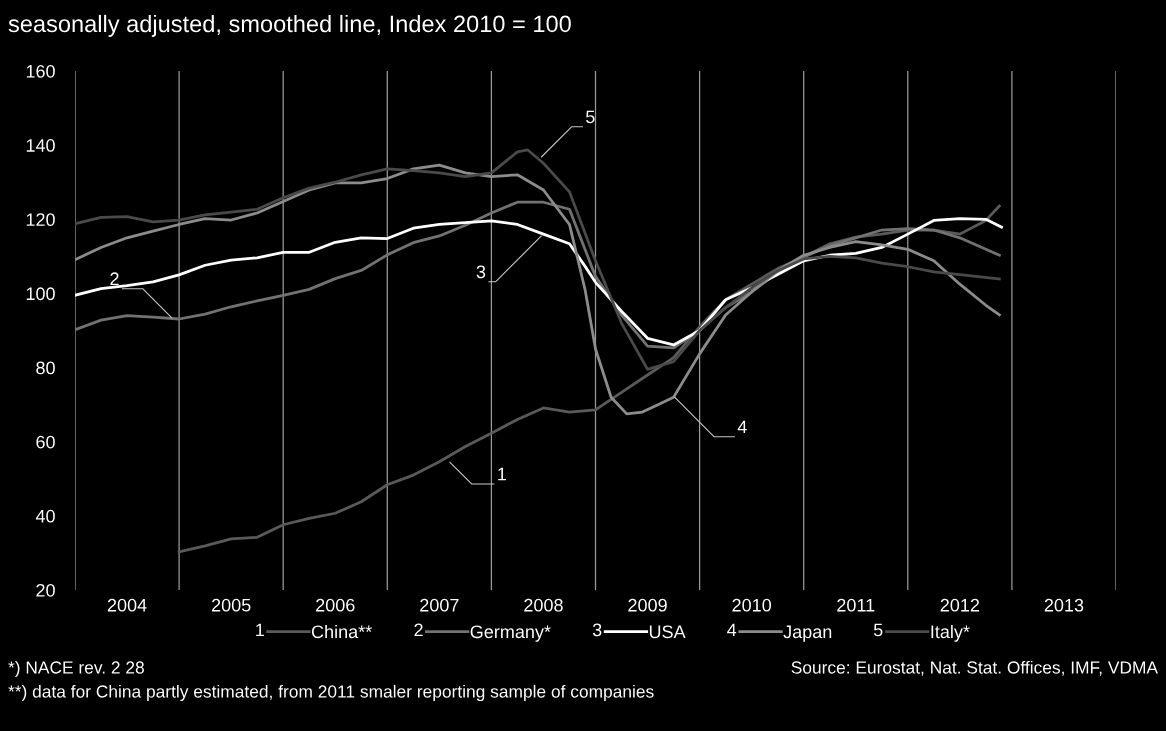 Image resolution: width=1166 pixels, height=731 pixels. Describe the element at coordinates (974, 668) in the screenshot. I see `source-note: Source: Eurostat, Nat. Stat. Offices, IMF, VDMA` at that location.